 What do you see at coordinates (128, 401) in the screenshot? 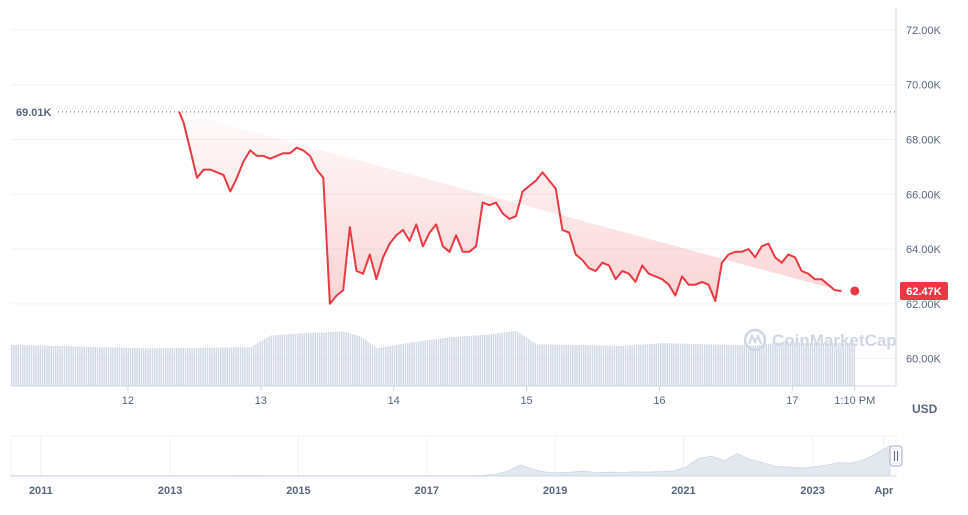
I see `x-tick-label: 12` at bounding box center [128, 401].